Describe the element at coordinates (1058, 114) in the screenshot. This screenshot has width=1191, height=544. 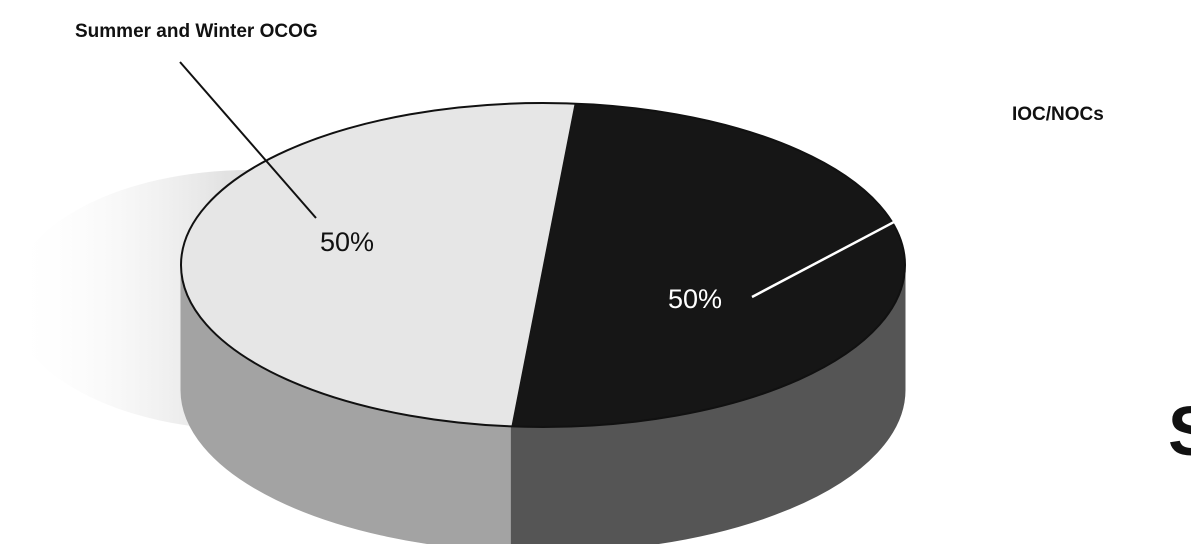
I see `slice-label-ioc-nocs: IOC/NOCs` at that location.